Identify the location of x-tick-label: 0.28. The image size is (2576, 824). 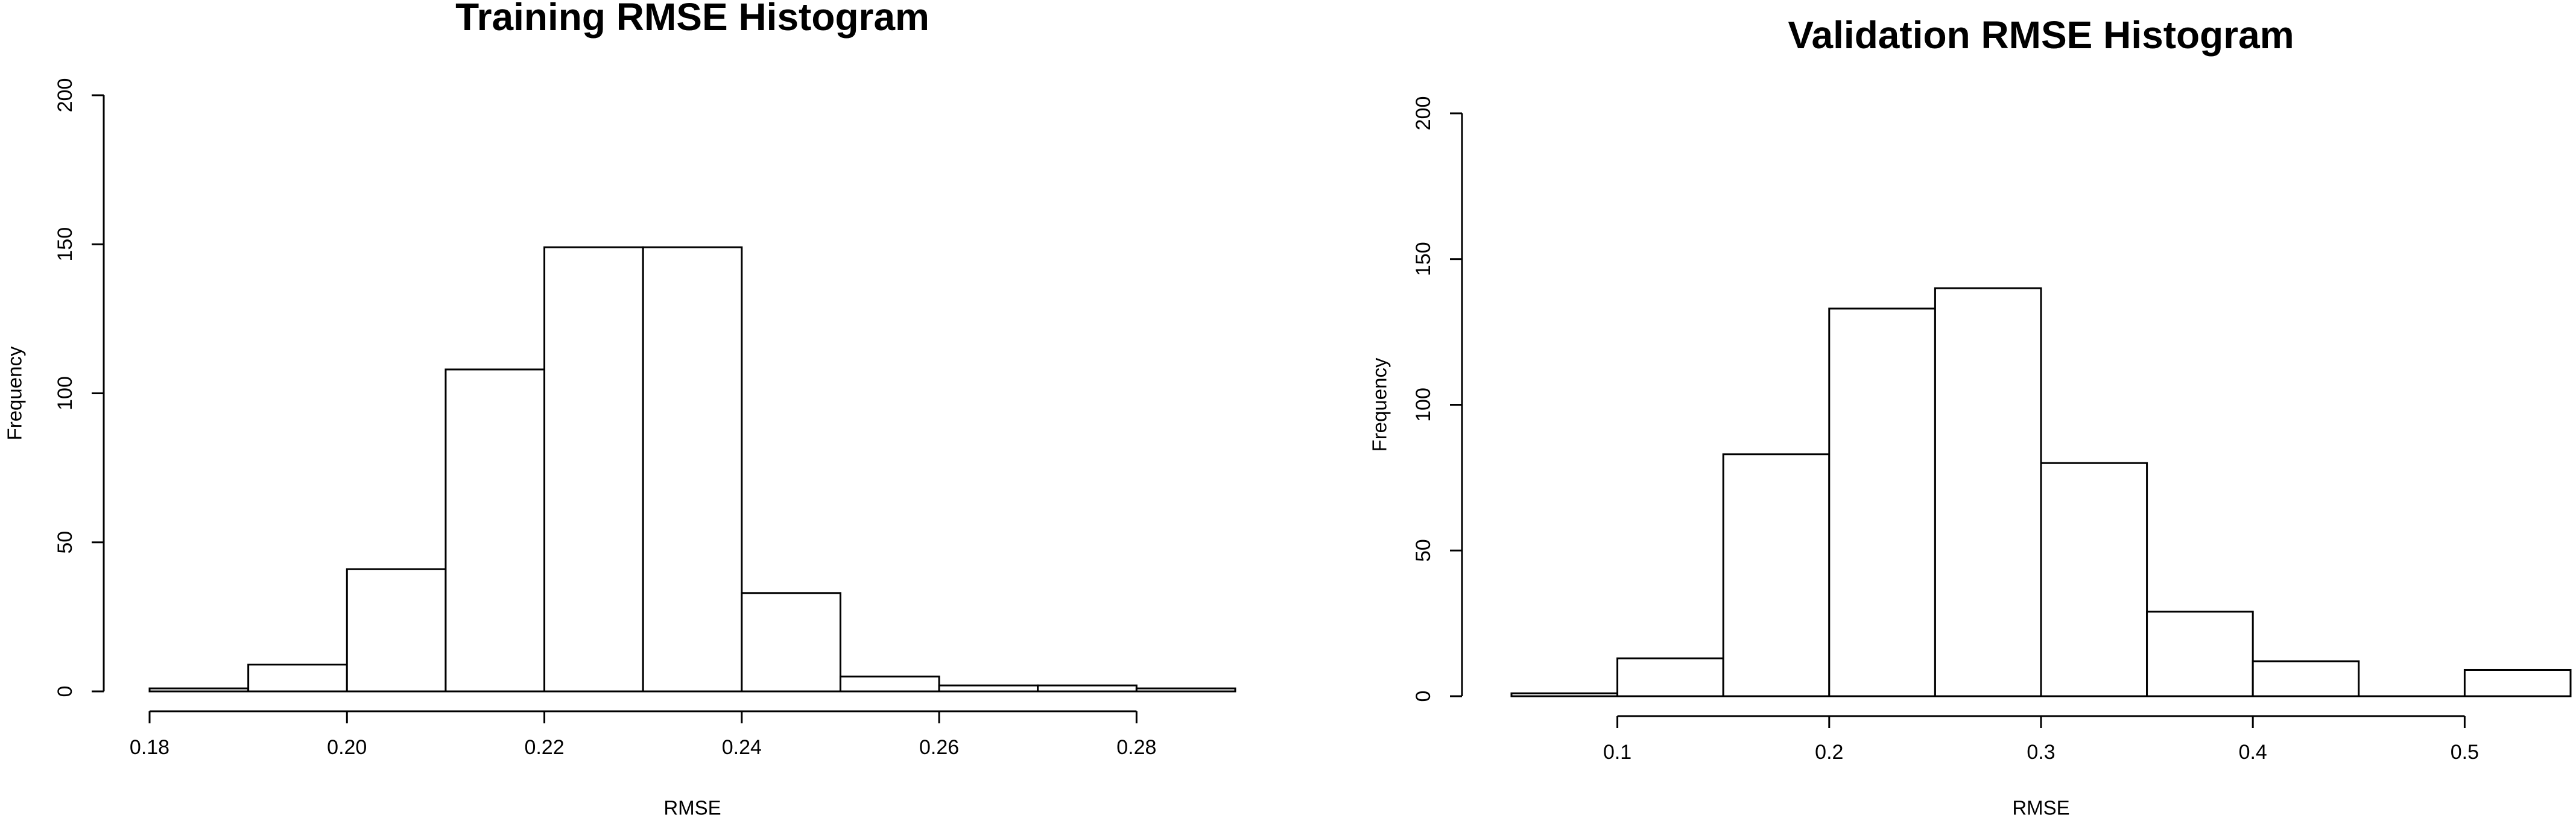
(1136, 747).